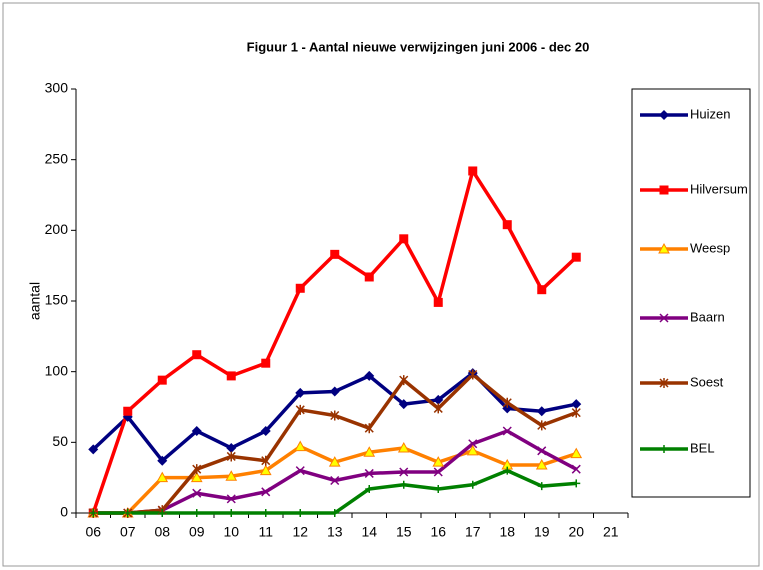 The width and height of the screenshot is (763, 570). Describe the element at coordinates (60, 441) in the screenshot. I see `y-tick-label: 50` at that location.